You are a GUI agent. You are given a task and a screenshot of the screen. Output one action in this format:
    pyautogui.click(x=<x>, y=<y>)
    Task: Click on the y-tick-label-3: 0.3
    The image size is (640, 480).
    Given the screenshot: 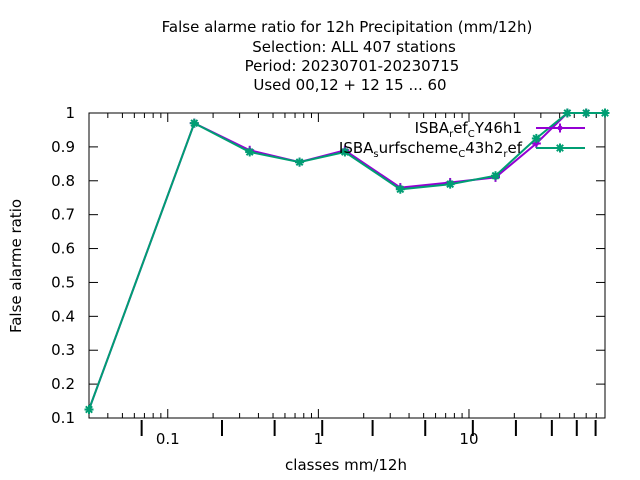 What is the action you would take?
    pyautogui.click(x=63, y=350)
    